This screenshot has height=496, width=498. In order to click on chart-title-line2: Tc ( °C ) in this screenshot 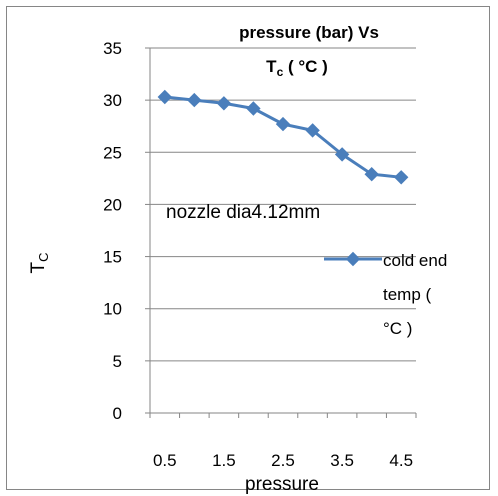, I will do `click(297, 68)`.